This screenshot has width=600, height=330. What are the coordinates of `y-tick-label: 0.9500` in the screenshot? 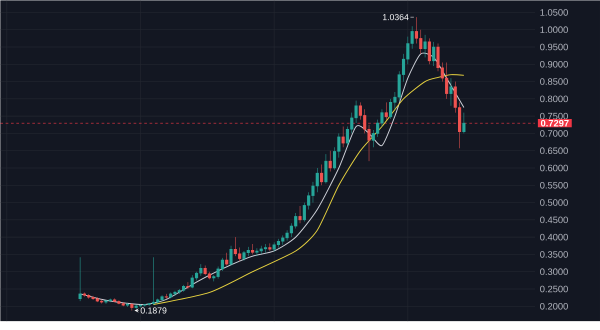 It's located at (554, 47).